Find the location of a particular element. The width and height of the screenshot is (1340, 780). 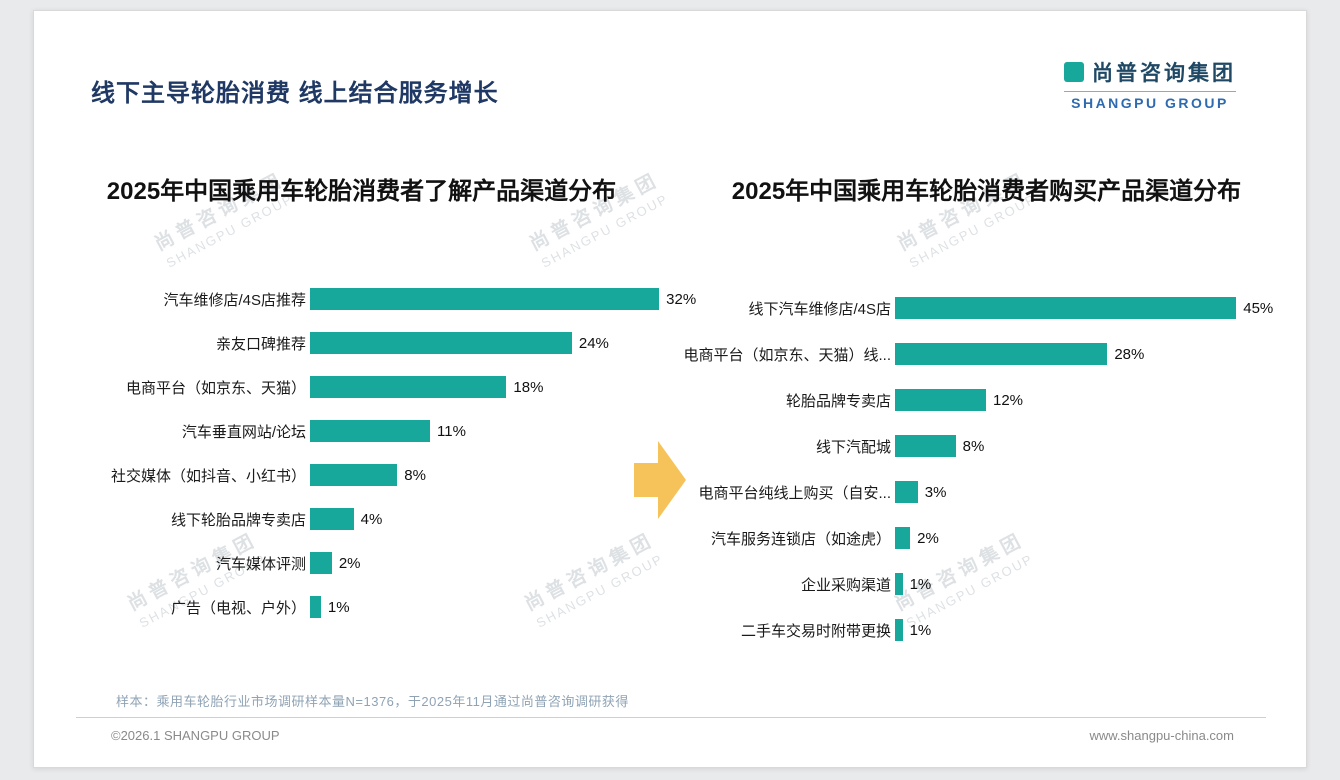

category-label: 轮胎品牌专卖店 is located at coordinates (838, 401).